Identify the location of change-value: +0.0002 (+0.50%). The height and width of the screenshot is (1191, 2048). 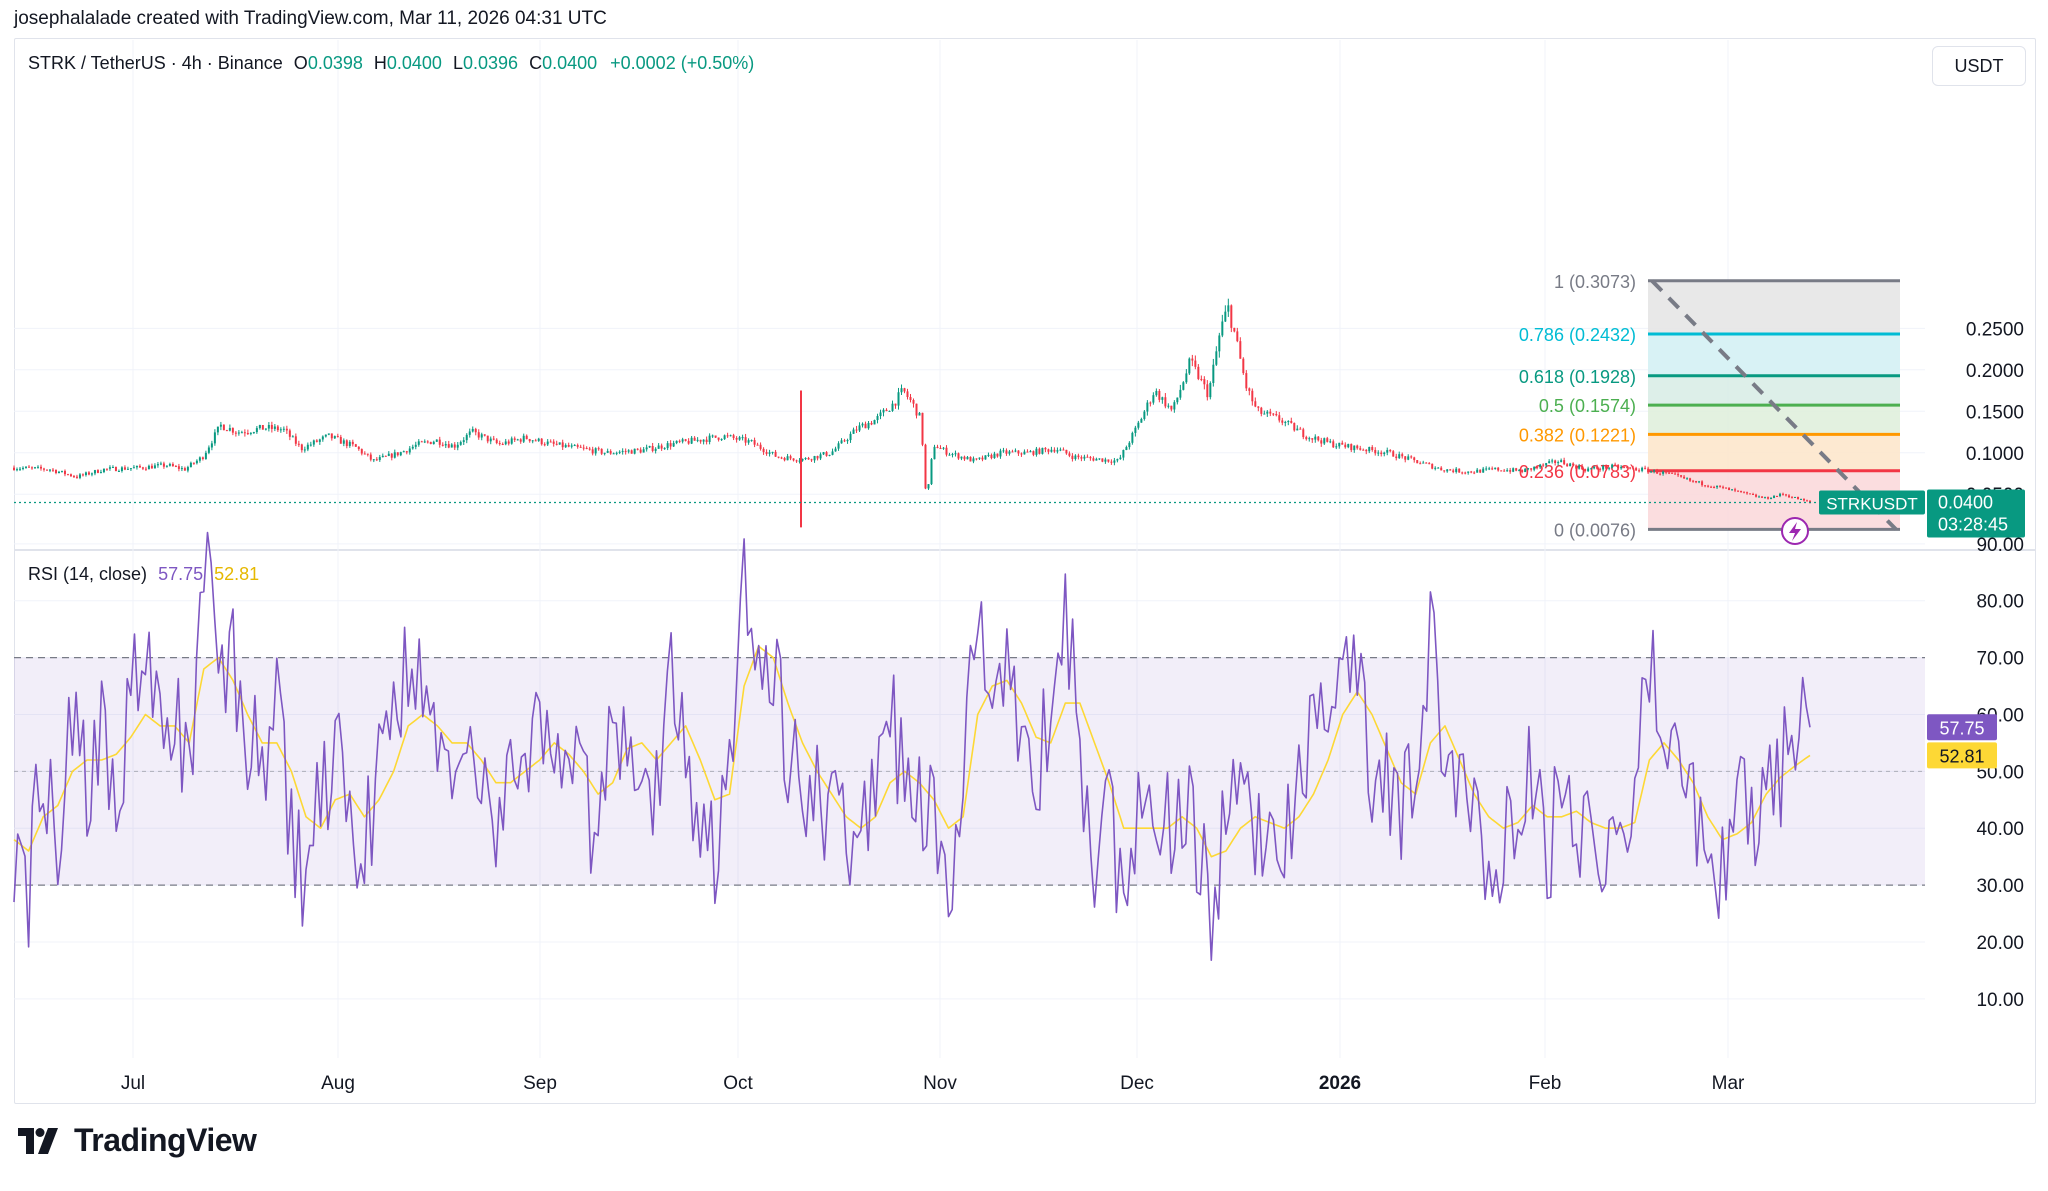
(682, 63).